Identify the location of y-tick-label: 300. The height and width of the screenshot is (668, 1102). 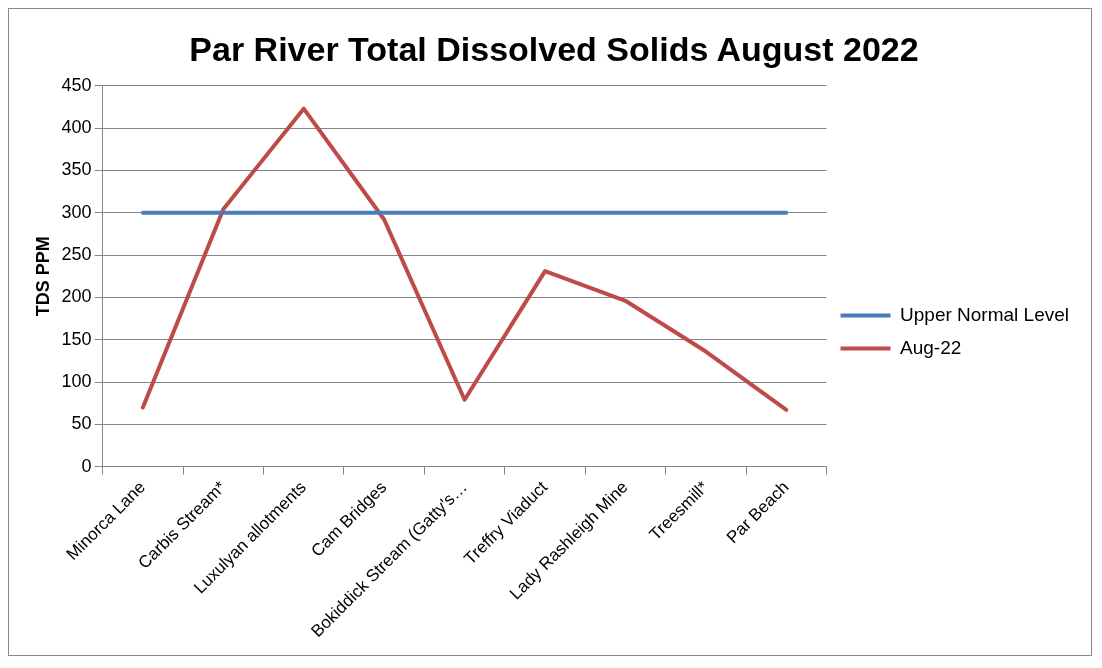
(76, 211).